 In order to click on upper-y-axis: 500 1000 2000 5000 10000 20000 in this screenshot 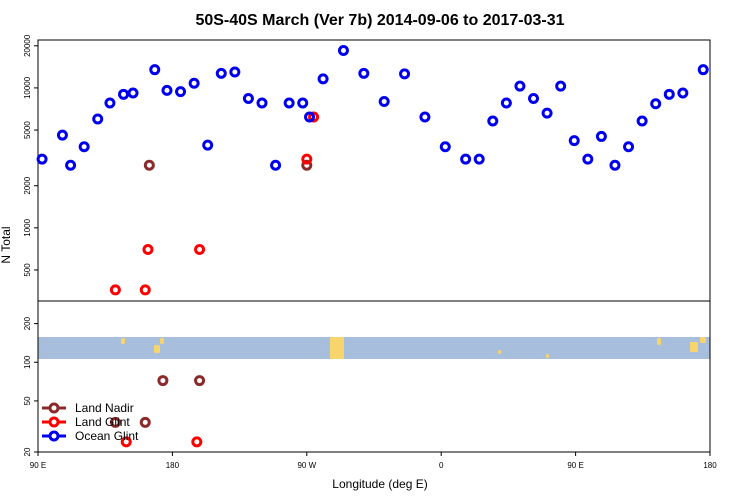, I will do `click(30, 155)`.